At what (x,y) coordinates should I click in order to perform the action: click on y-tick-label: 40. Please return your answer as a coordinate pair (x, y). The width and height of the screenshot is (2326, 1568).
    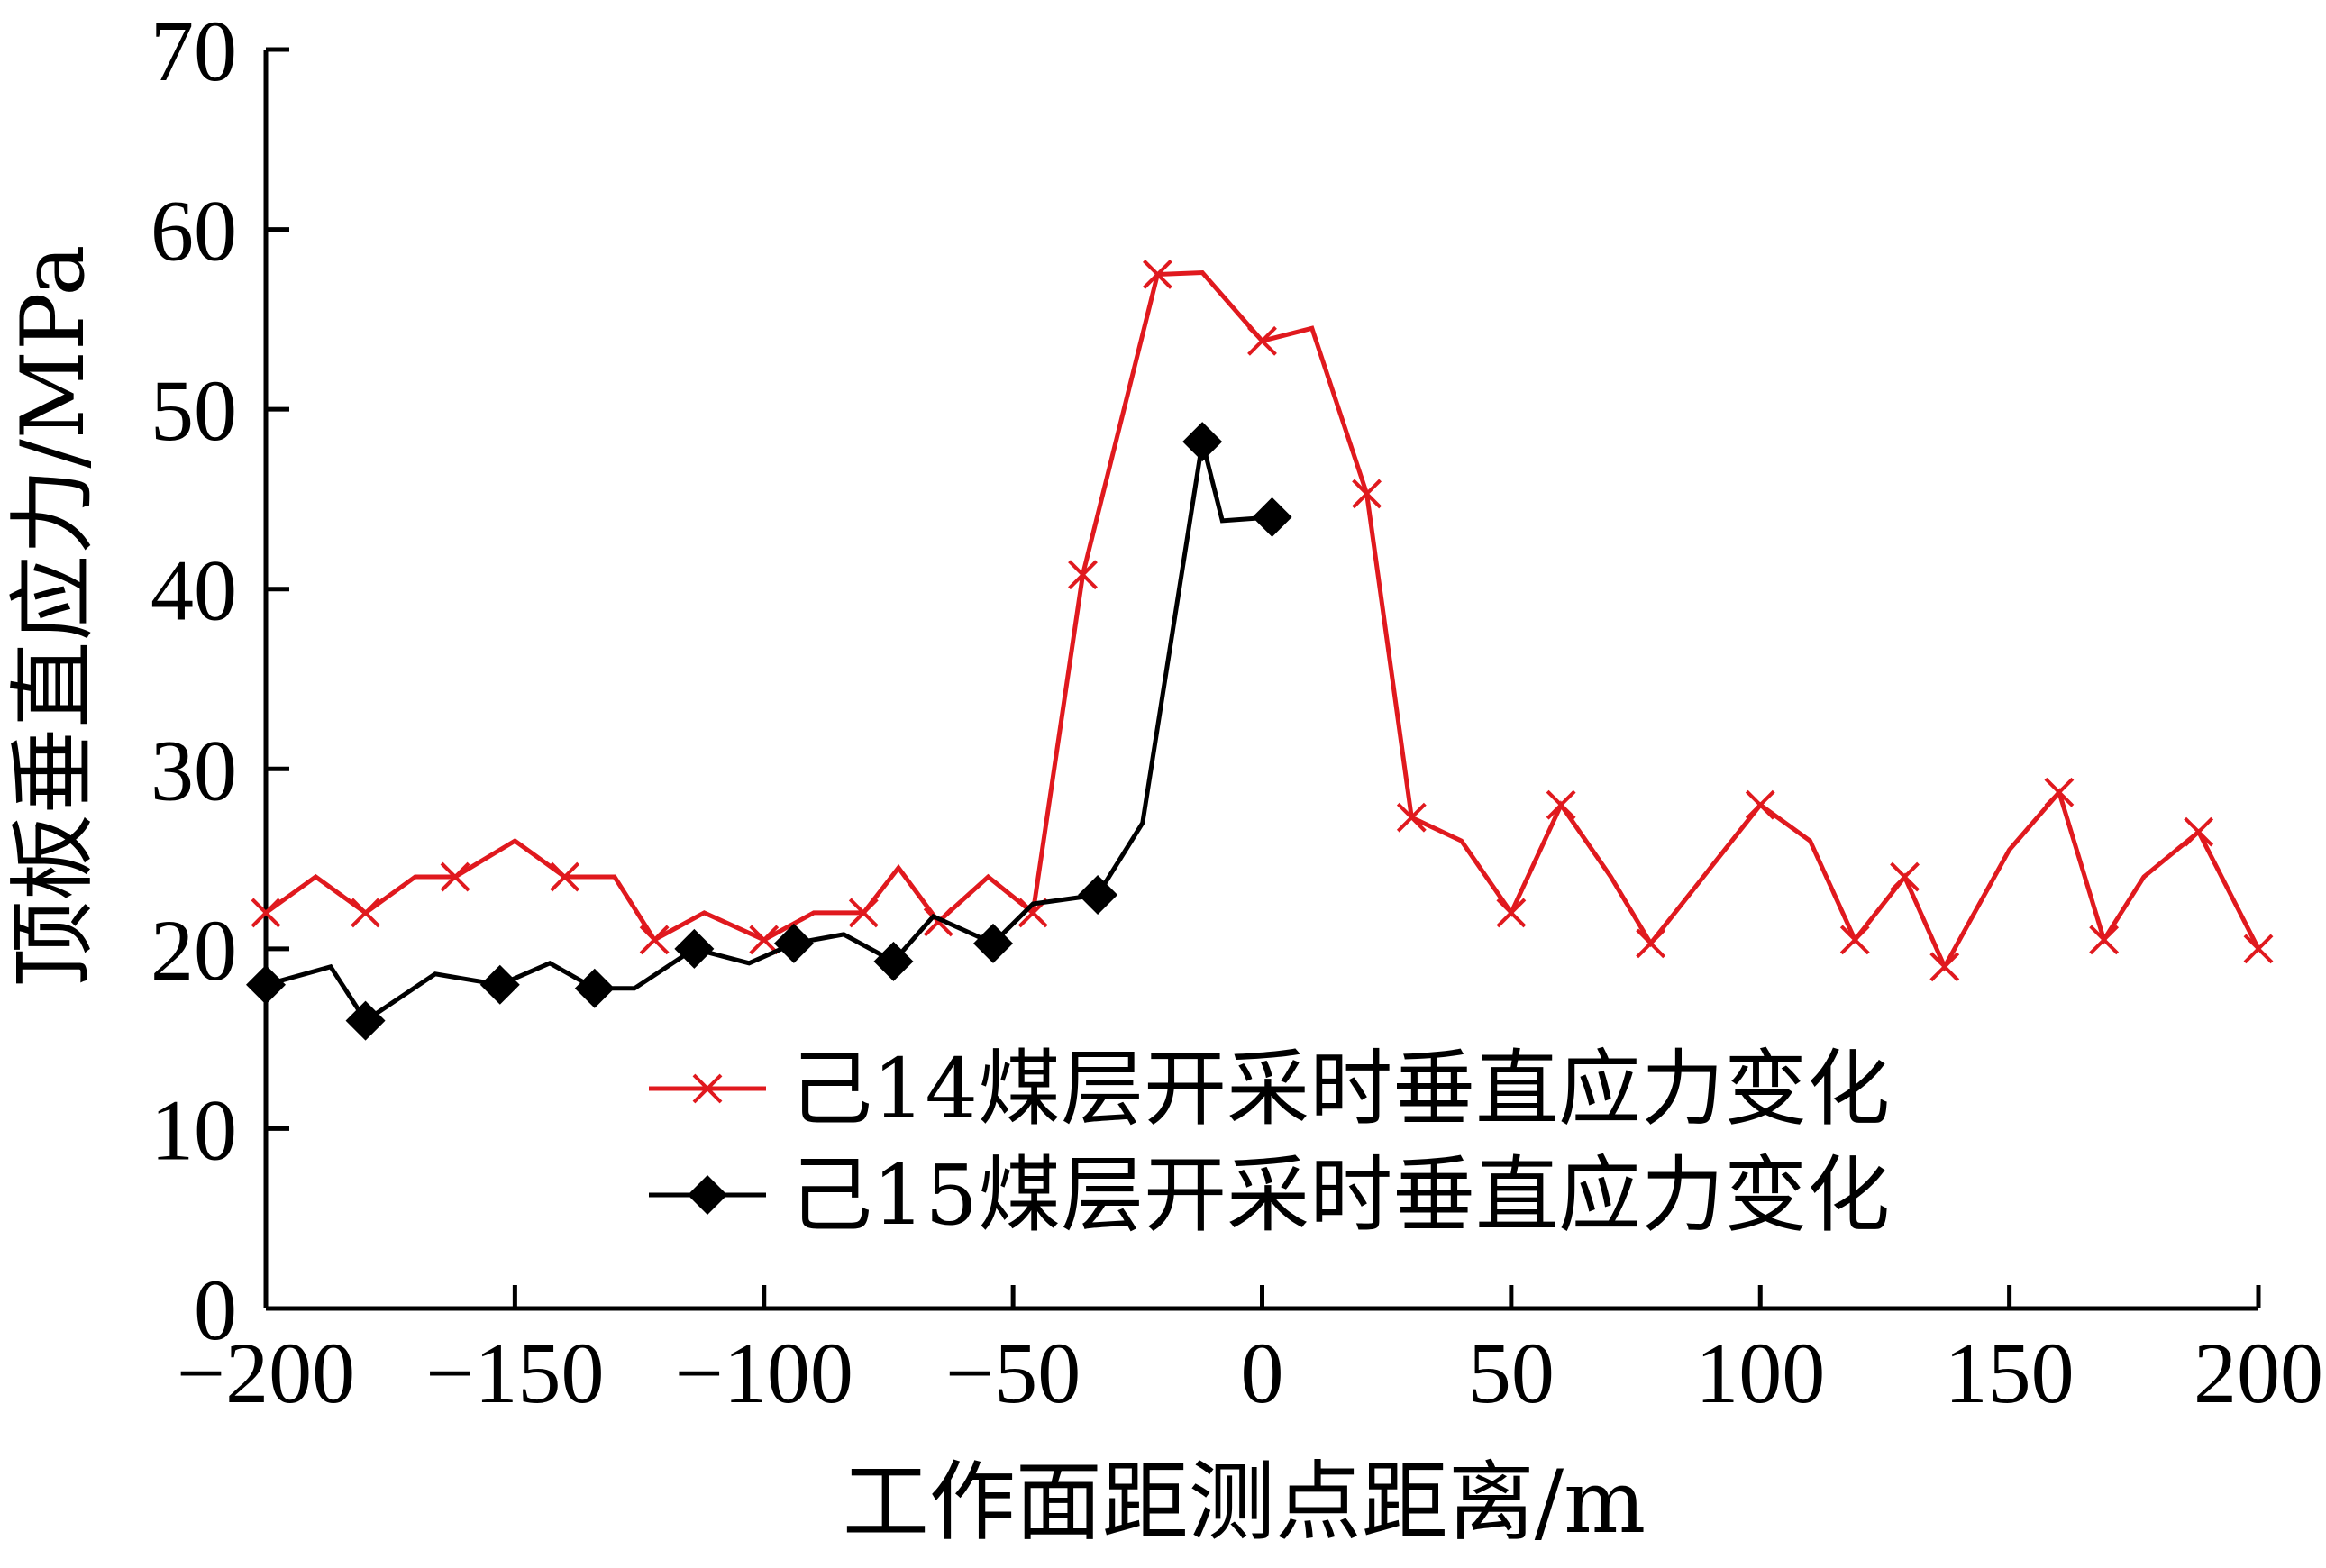
    Looking at the image, I should click on (194, 590).